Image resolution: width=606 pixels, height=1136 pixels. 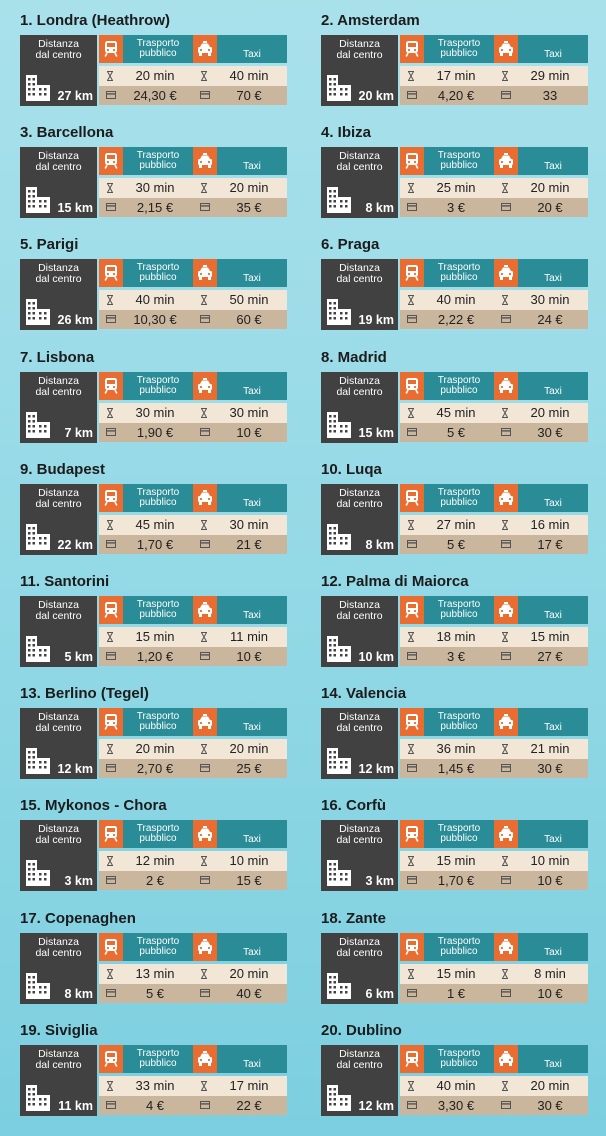 What do you see at coordinates (111, 498) in the screenshot?
I see `train-icon-box` at bounding box center [111, 498].